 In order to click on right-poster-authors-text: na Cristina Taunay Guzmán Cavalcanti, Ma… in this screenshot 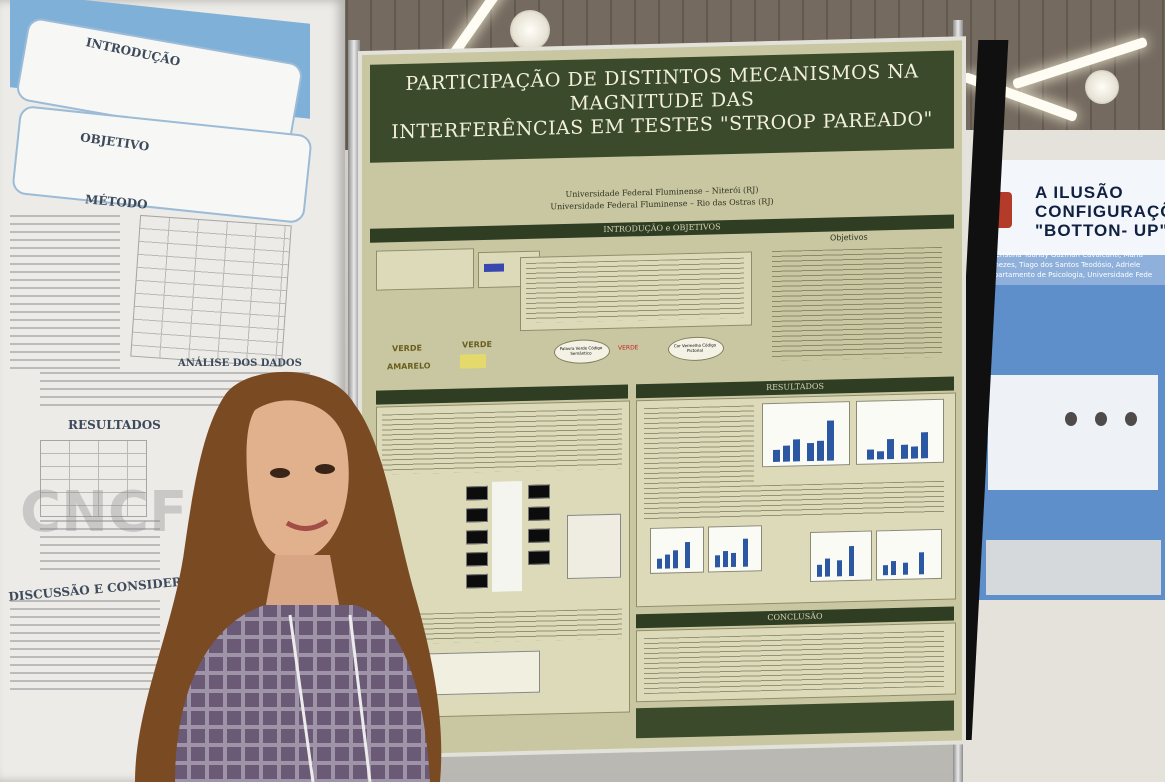, I will do `click(1063, 260)`.